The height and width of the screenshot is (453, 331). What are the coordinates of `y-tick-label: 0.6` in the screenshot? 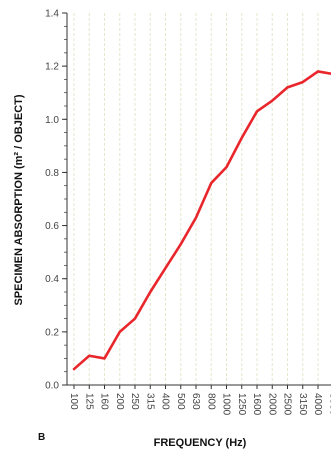 It's located at (52, 226).